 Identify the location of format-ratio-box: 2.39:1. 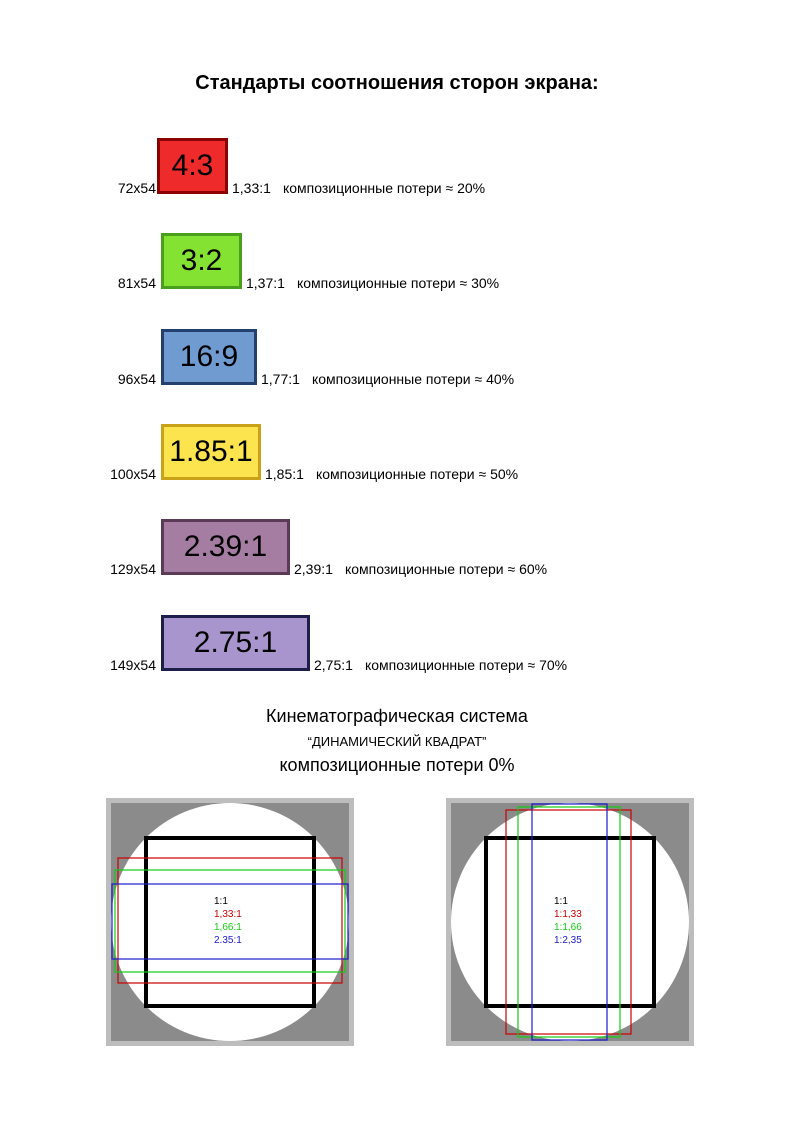
(225, 547).